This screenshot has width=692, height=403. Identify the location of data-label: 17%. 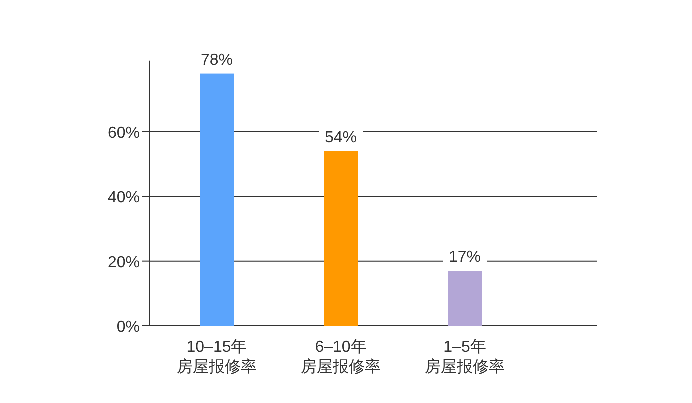
(465, 257).